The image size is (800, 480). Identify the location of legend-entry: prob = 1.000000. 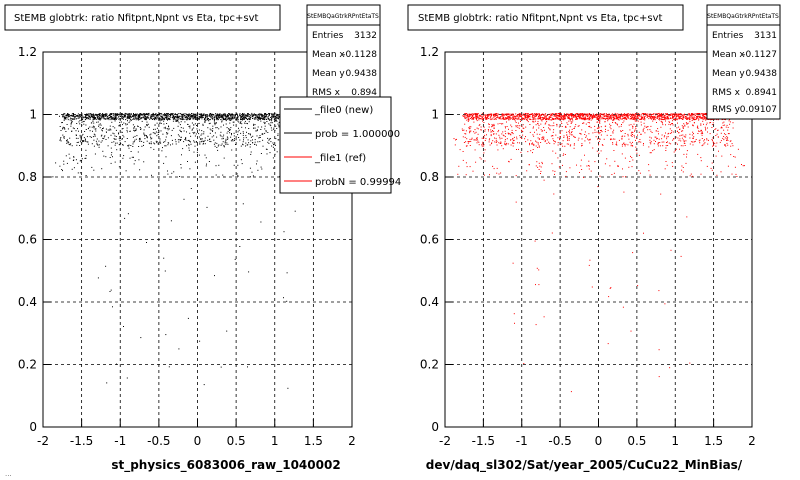
(357, 134).